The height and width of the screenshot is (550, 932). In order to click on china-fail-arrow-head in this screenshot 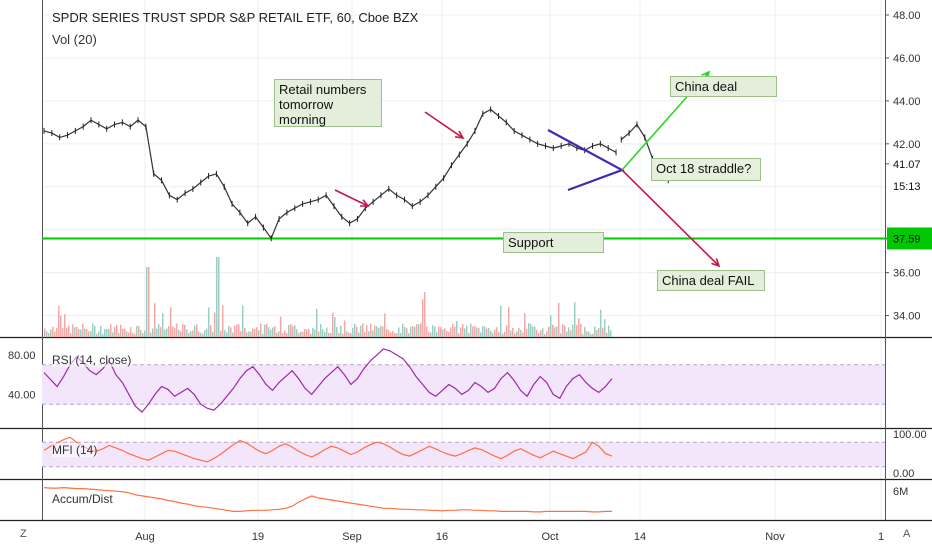, I will do `click(716, 263)`.